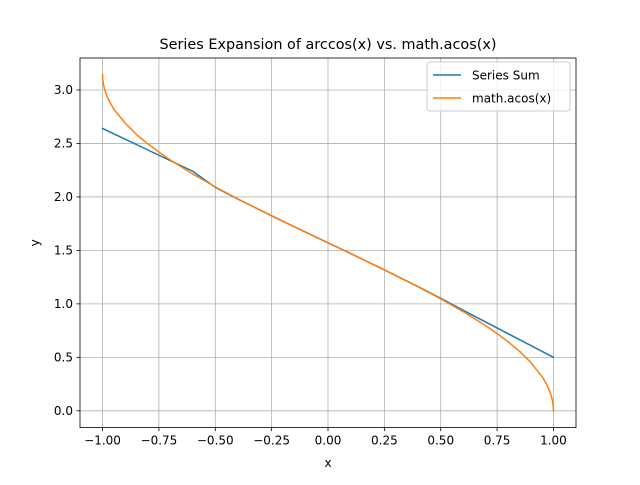 This screenshot has height=485, width=640. I want to click on y-axis-label: y, so click(35, 242).